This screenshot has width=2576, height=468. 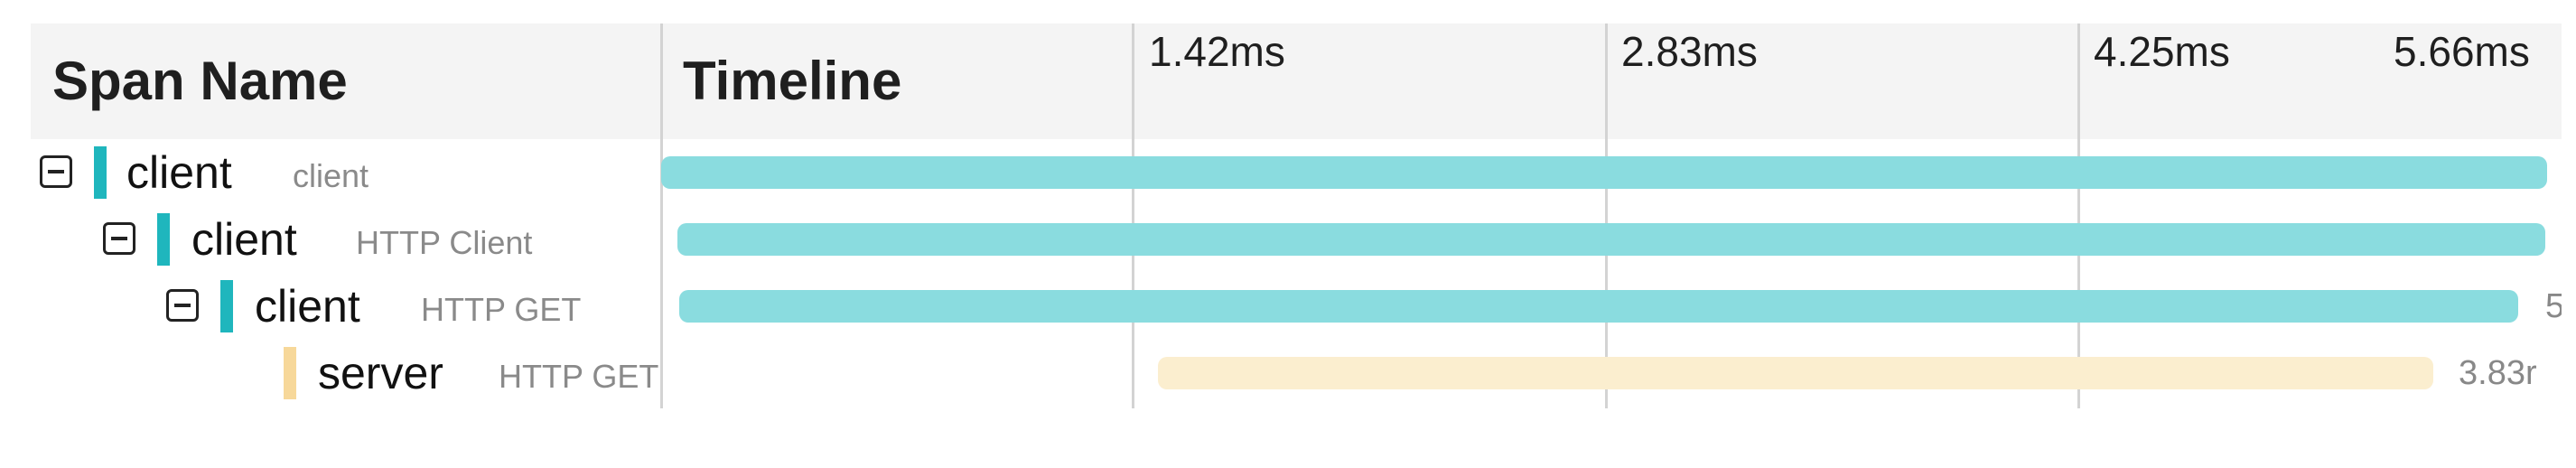 I want to click on span-name: server, so click(x=380, y=373).